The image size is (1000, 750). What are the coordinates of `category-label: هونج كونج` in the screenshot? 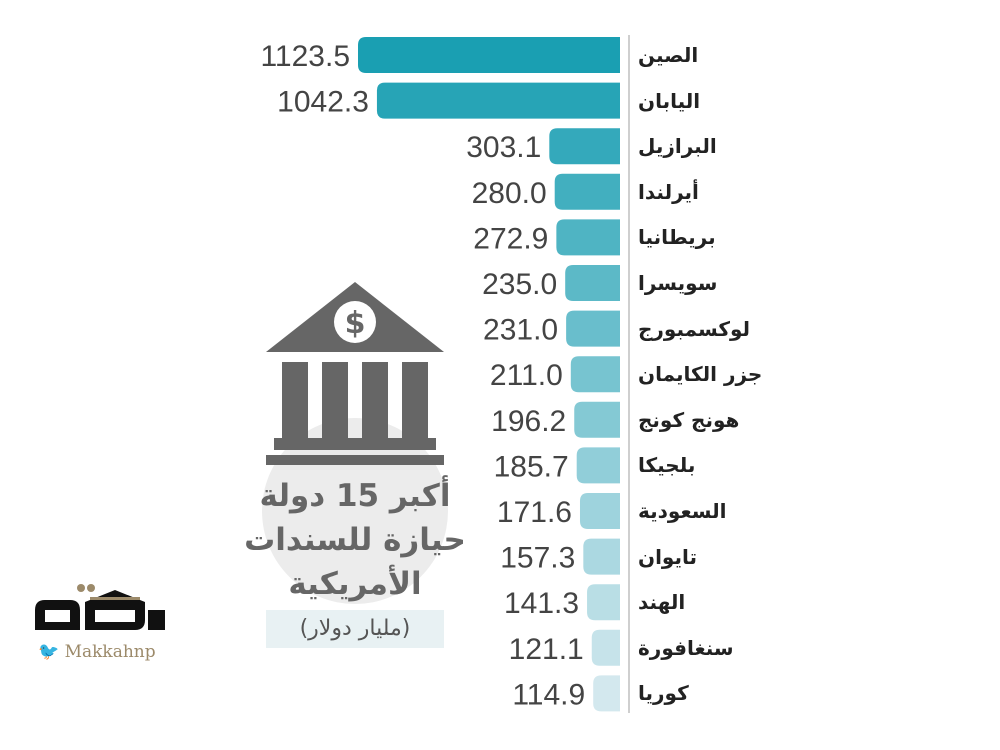 It's located at (689, 419).